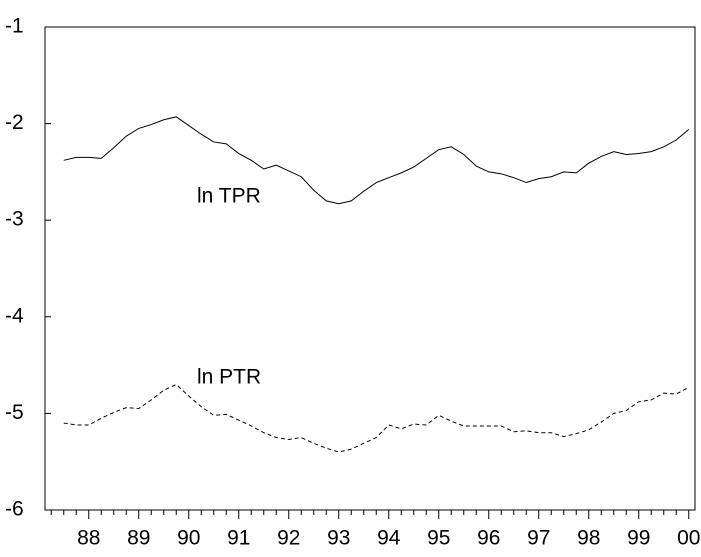  What do you see at coordinates (229, 196) in the screenshot?
I see `annotation: ln TPR` at bounding box center [229, 196].